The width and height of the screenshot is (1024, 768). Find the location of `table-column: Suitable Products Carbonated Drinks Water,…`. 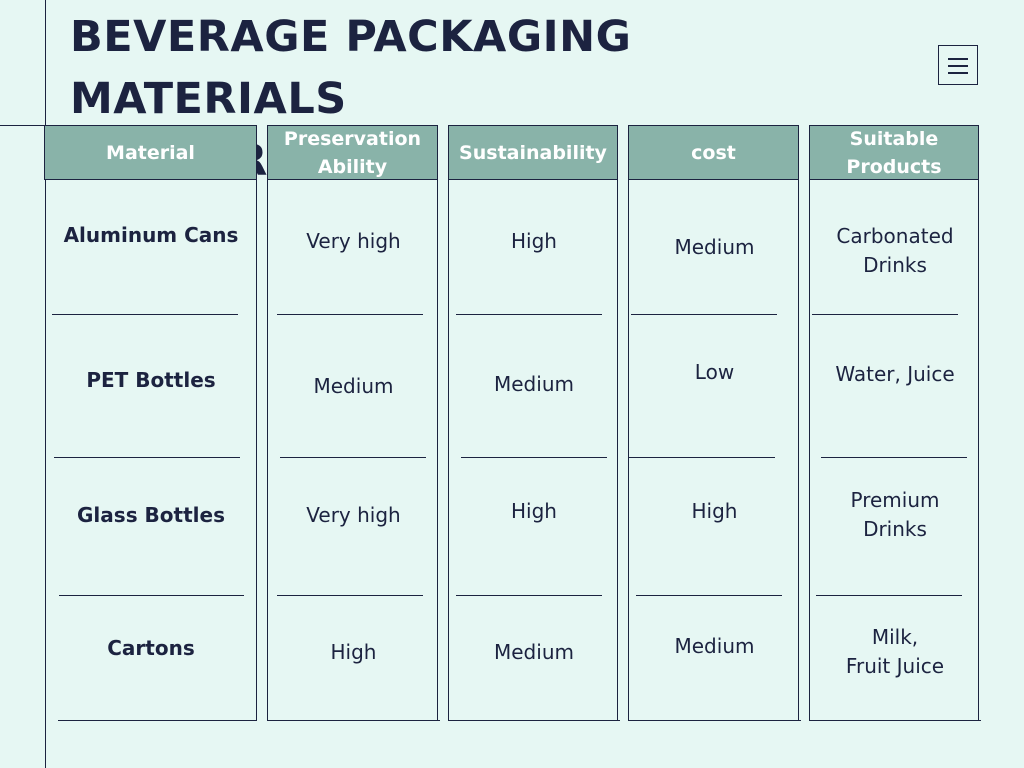

table-column: Suitable Products Carbonated Drinks Water,… is located at coordinates (895, 423).